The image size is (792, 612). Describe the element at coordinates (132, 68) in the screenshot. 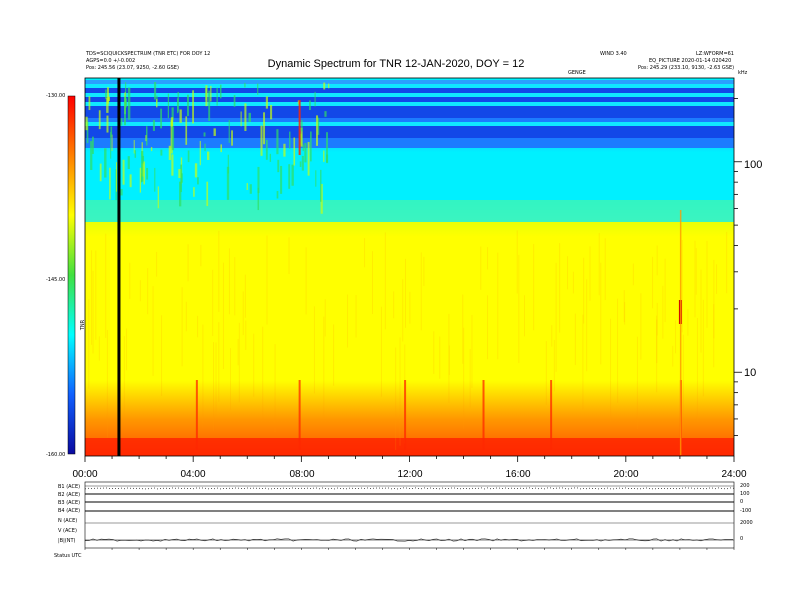

I see `header-left-line3: Pos: 245.56 (23.07, 9250, -2.60 GSE)` at that location.